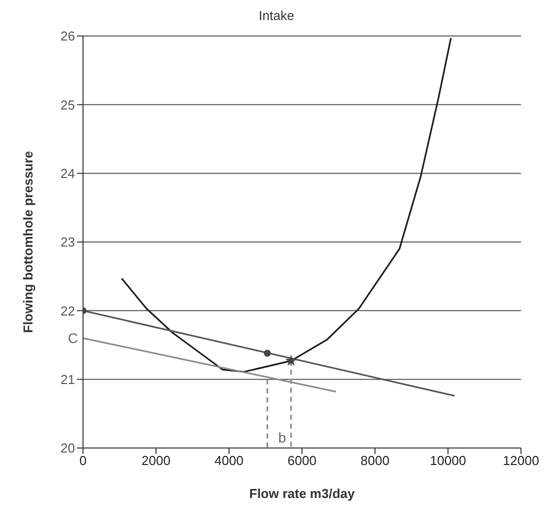  What do you see at coordinates (67, 310) in the screenshot?
I see `y-tick-label: 22` at bounding box center [67, 310].